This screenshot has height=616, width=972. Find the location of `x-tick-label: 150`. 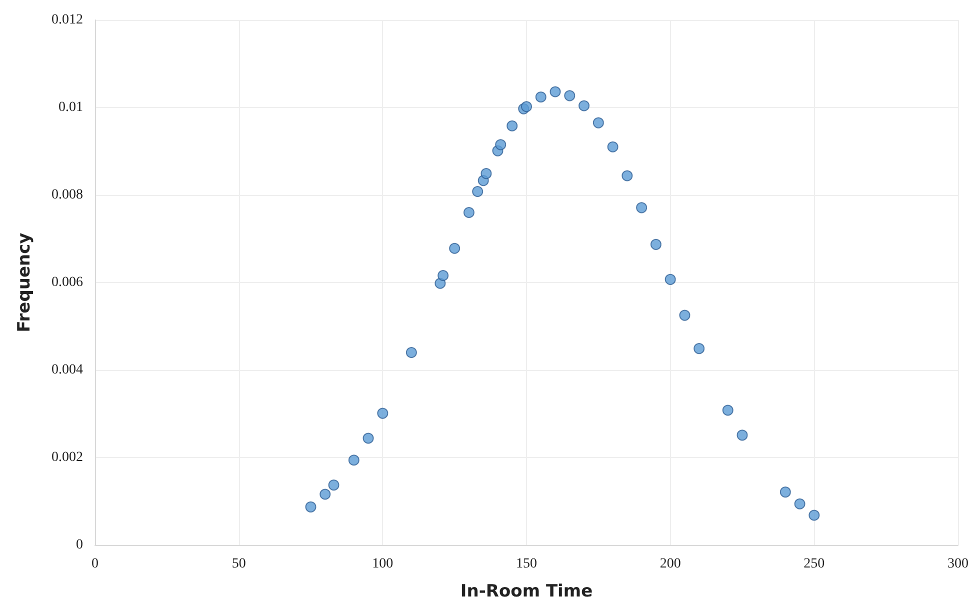

x-tick-label: 150 is located at coordinates (526, 564).